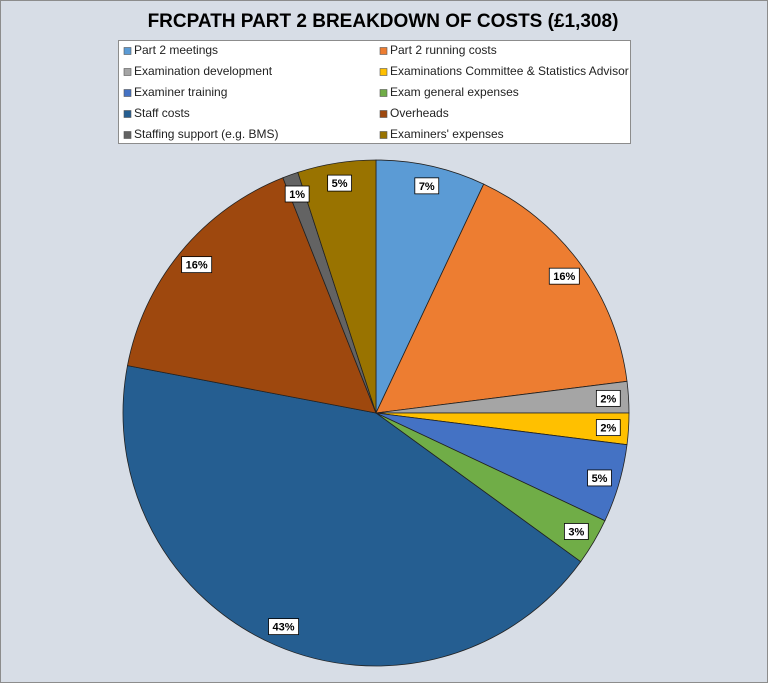  I want to click on legend-box, so click(374, 92).